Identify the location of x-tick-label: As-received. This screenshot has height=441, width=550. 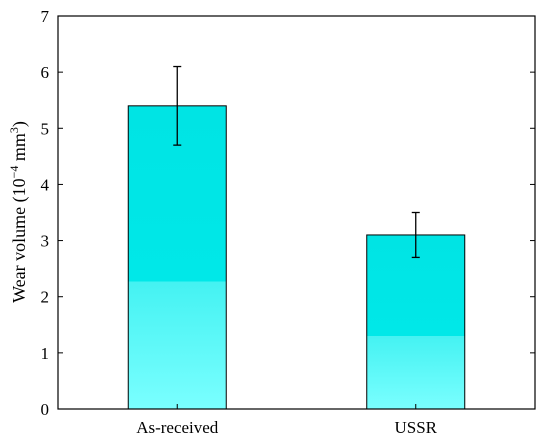
(177, 427).